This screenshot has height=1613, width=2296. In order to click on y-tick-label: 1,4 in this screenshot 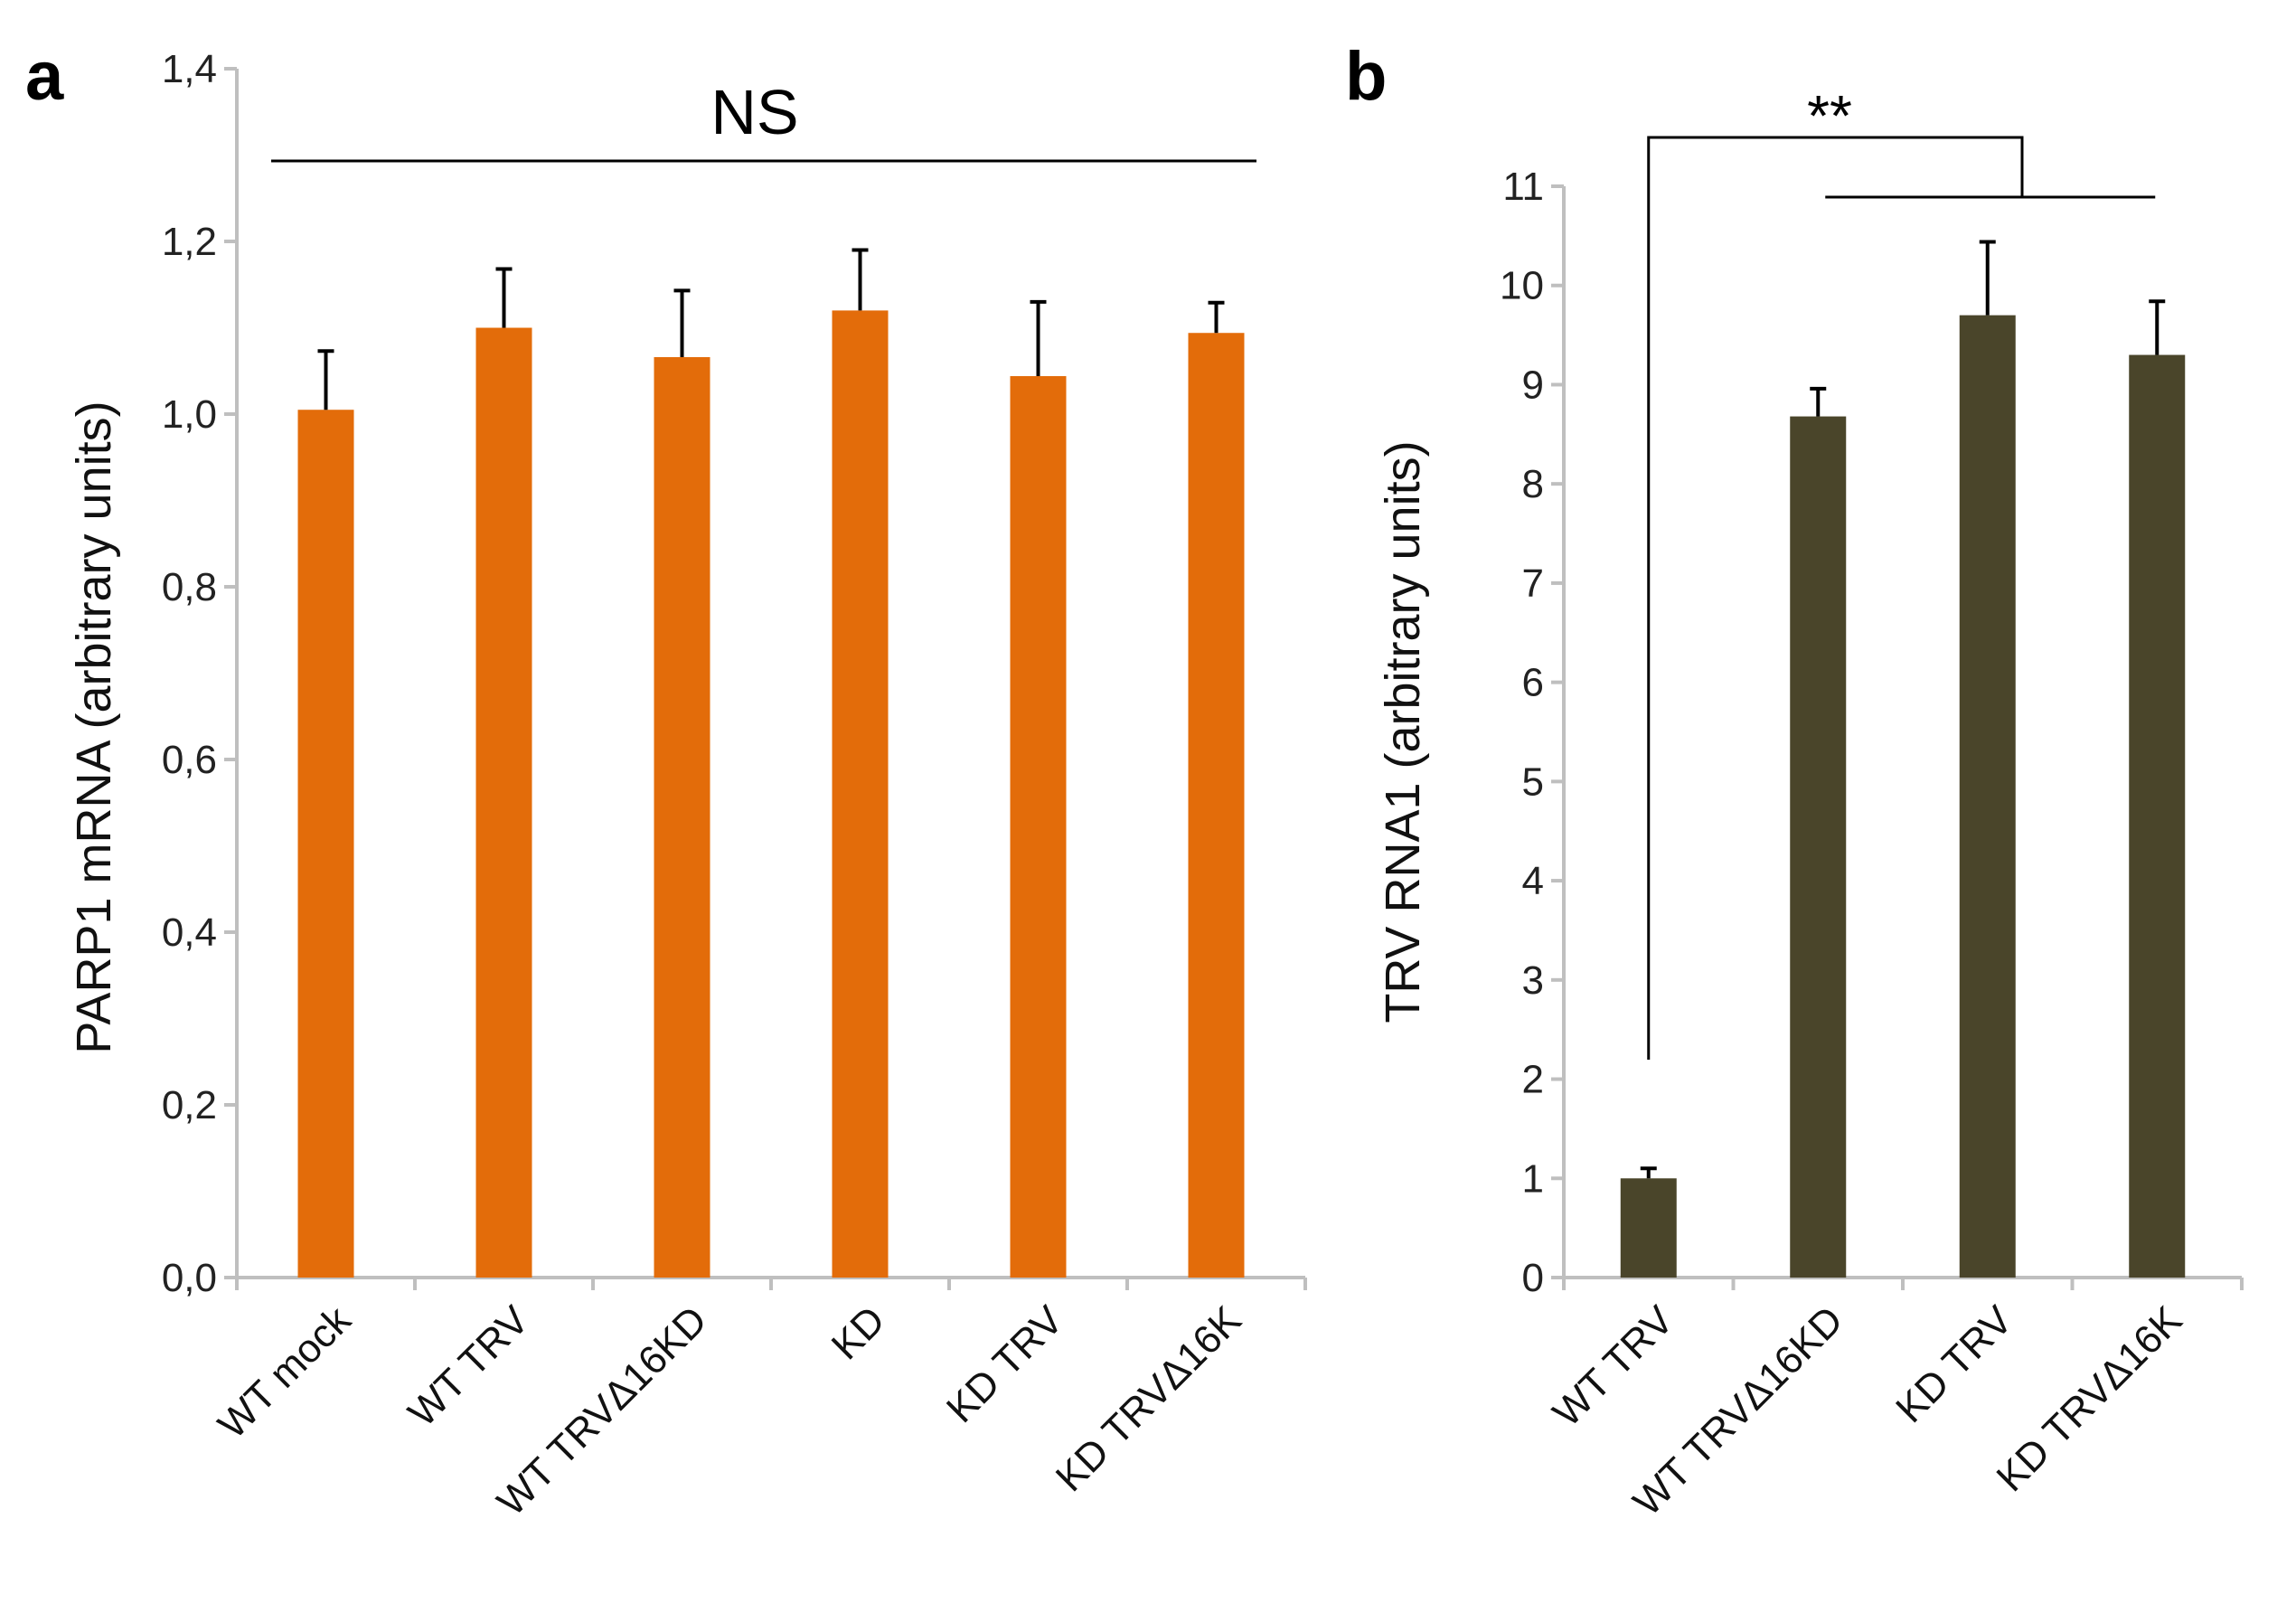, I will do `click(189, 69)`.